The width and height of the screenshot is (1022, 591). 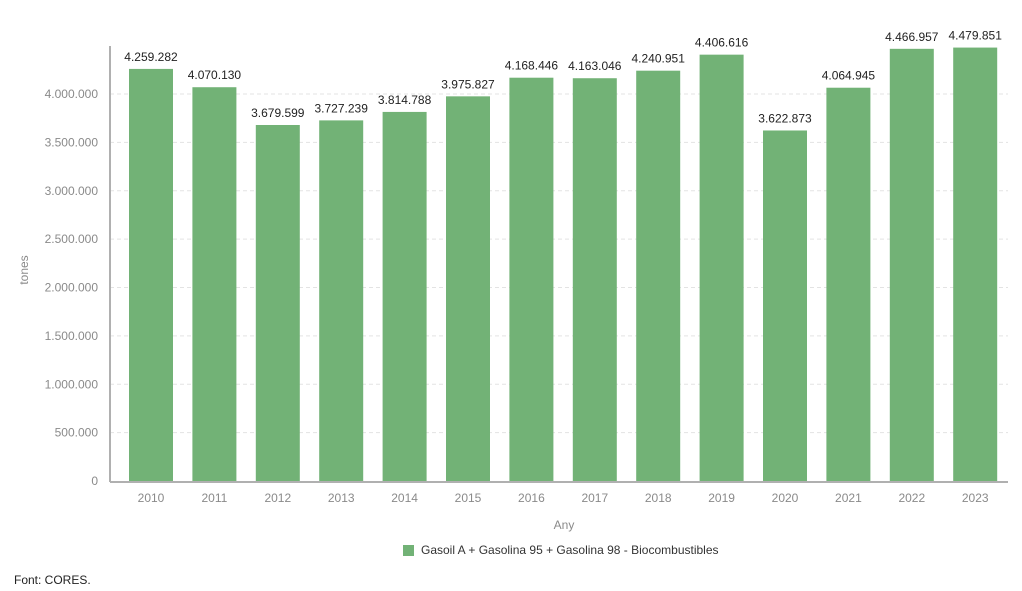 I want to click on y-tick-label: 1.500.000, so click(x=72, y=336).